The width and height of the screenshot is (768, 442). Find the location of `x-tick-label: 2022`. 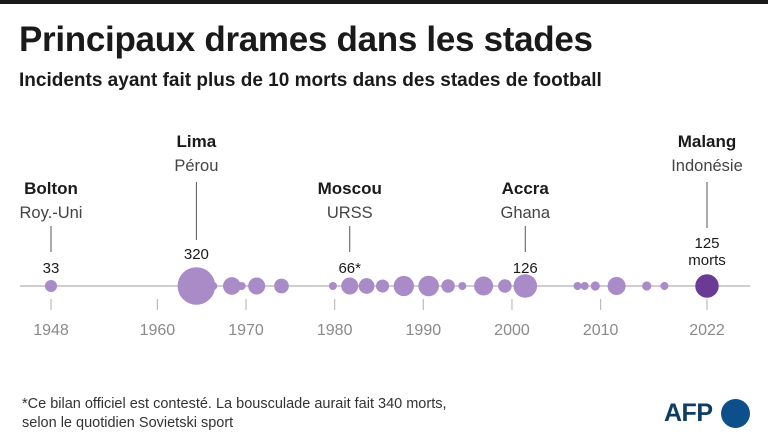

x-tick-label: 2022 is located at coordinates (707, 330).